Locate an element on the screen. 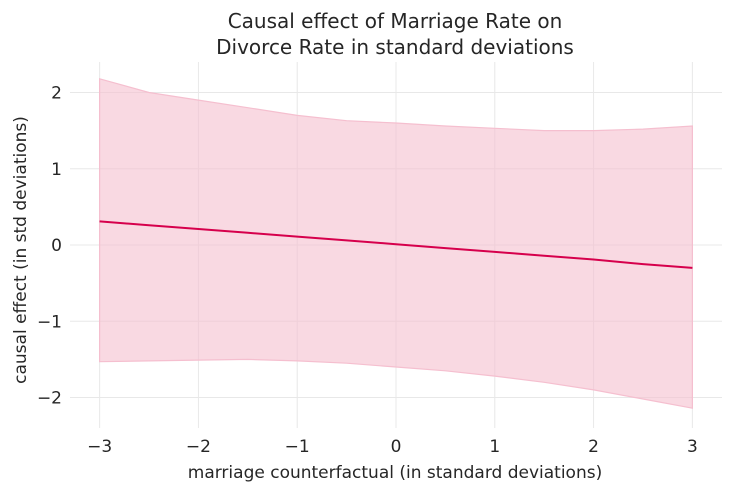 The image size is (731, 491). y-tick-label-4: −2 is located at coordinates (49, 399).